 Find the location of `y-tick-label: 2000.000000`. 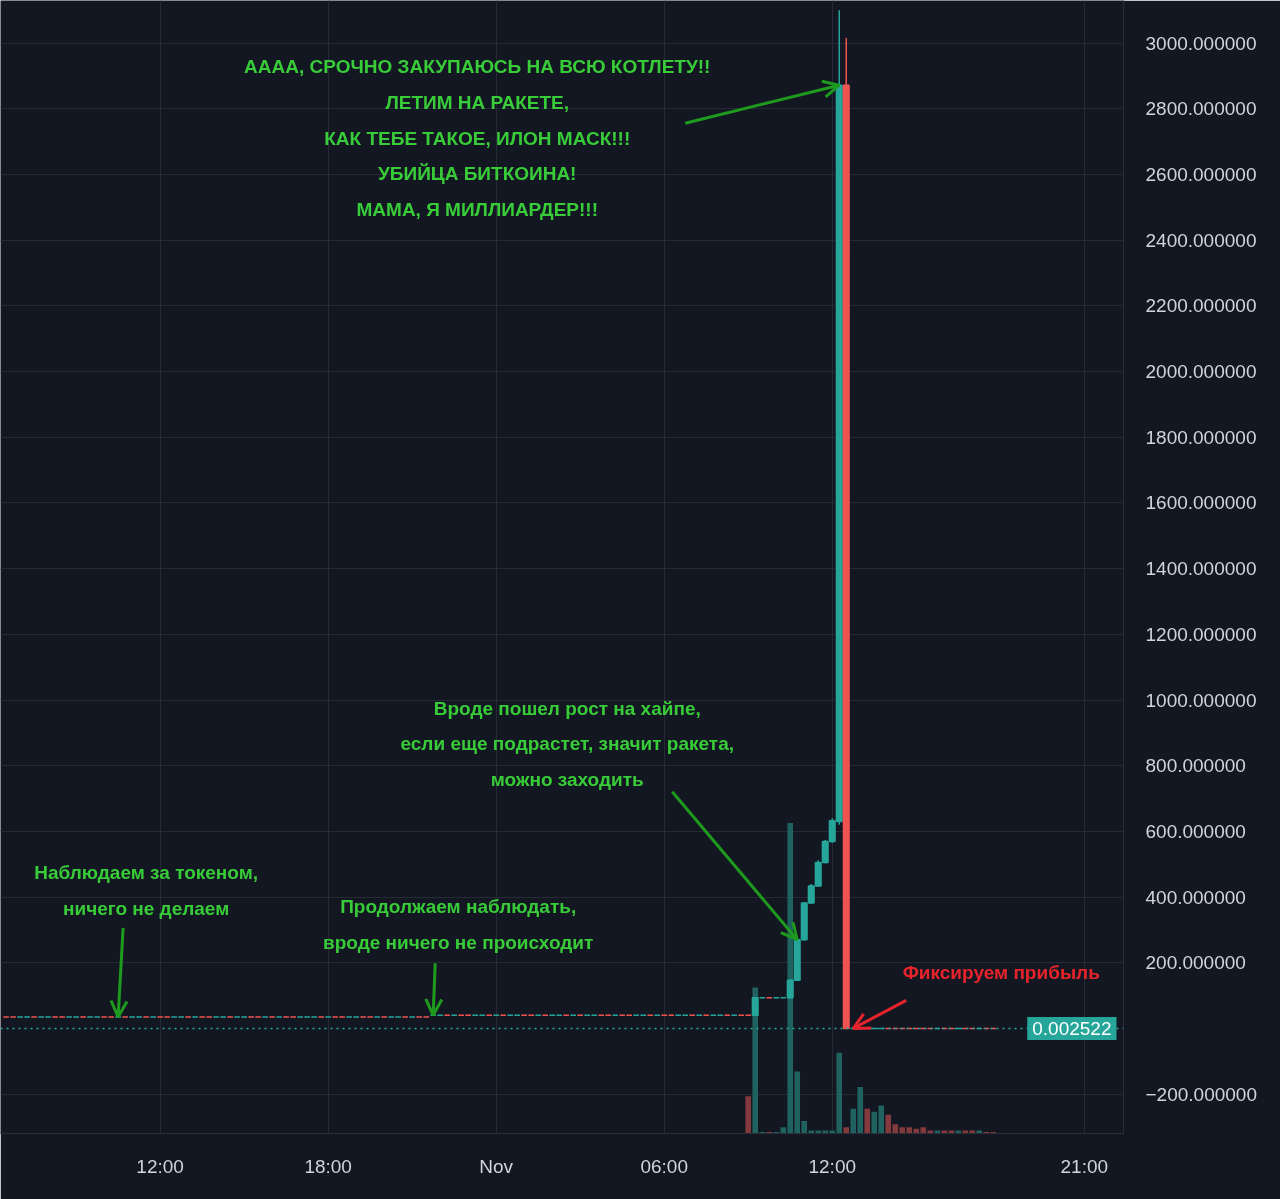

y-tick-label: 2000.000000 is located at coordinates (1201, 372).